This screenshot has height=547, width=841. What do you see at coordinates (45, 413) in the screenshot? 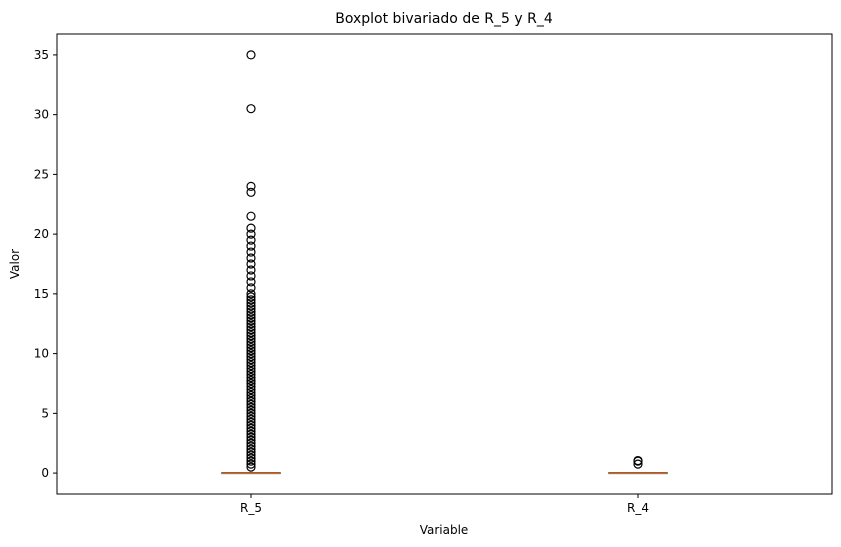
I see `y-tick-label: 5` at bounding box center [45, 413].